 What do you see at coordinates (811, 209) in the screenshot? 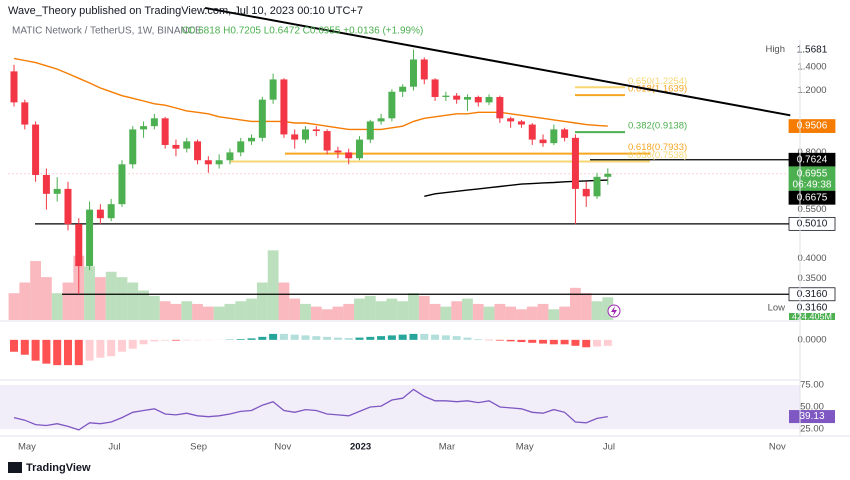
I see `y-tick-label: 0.5500` at bounding box center [811, 209].